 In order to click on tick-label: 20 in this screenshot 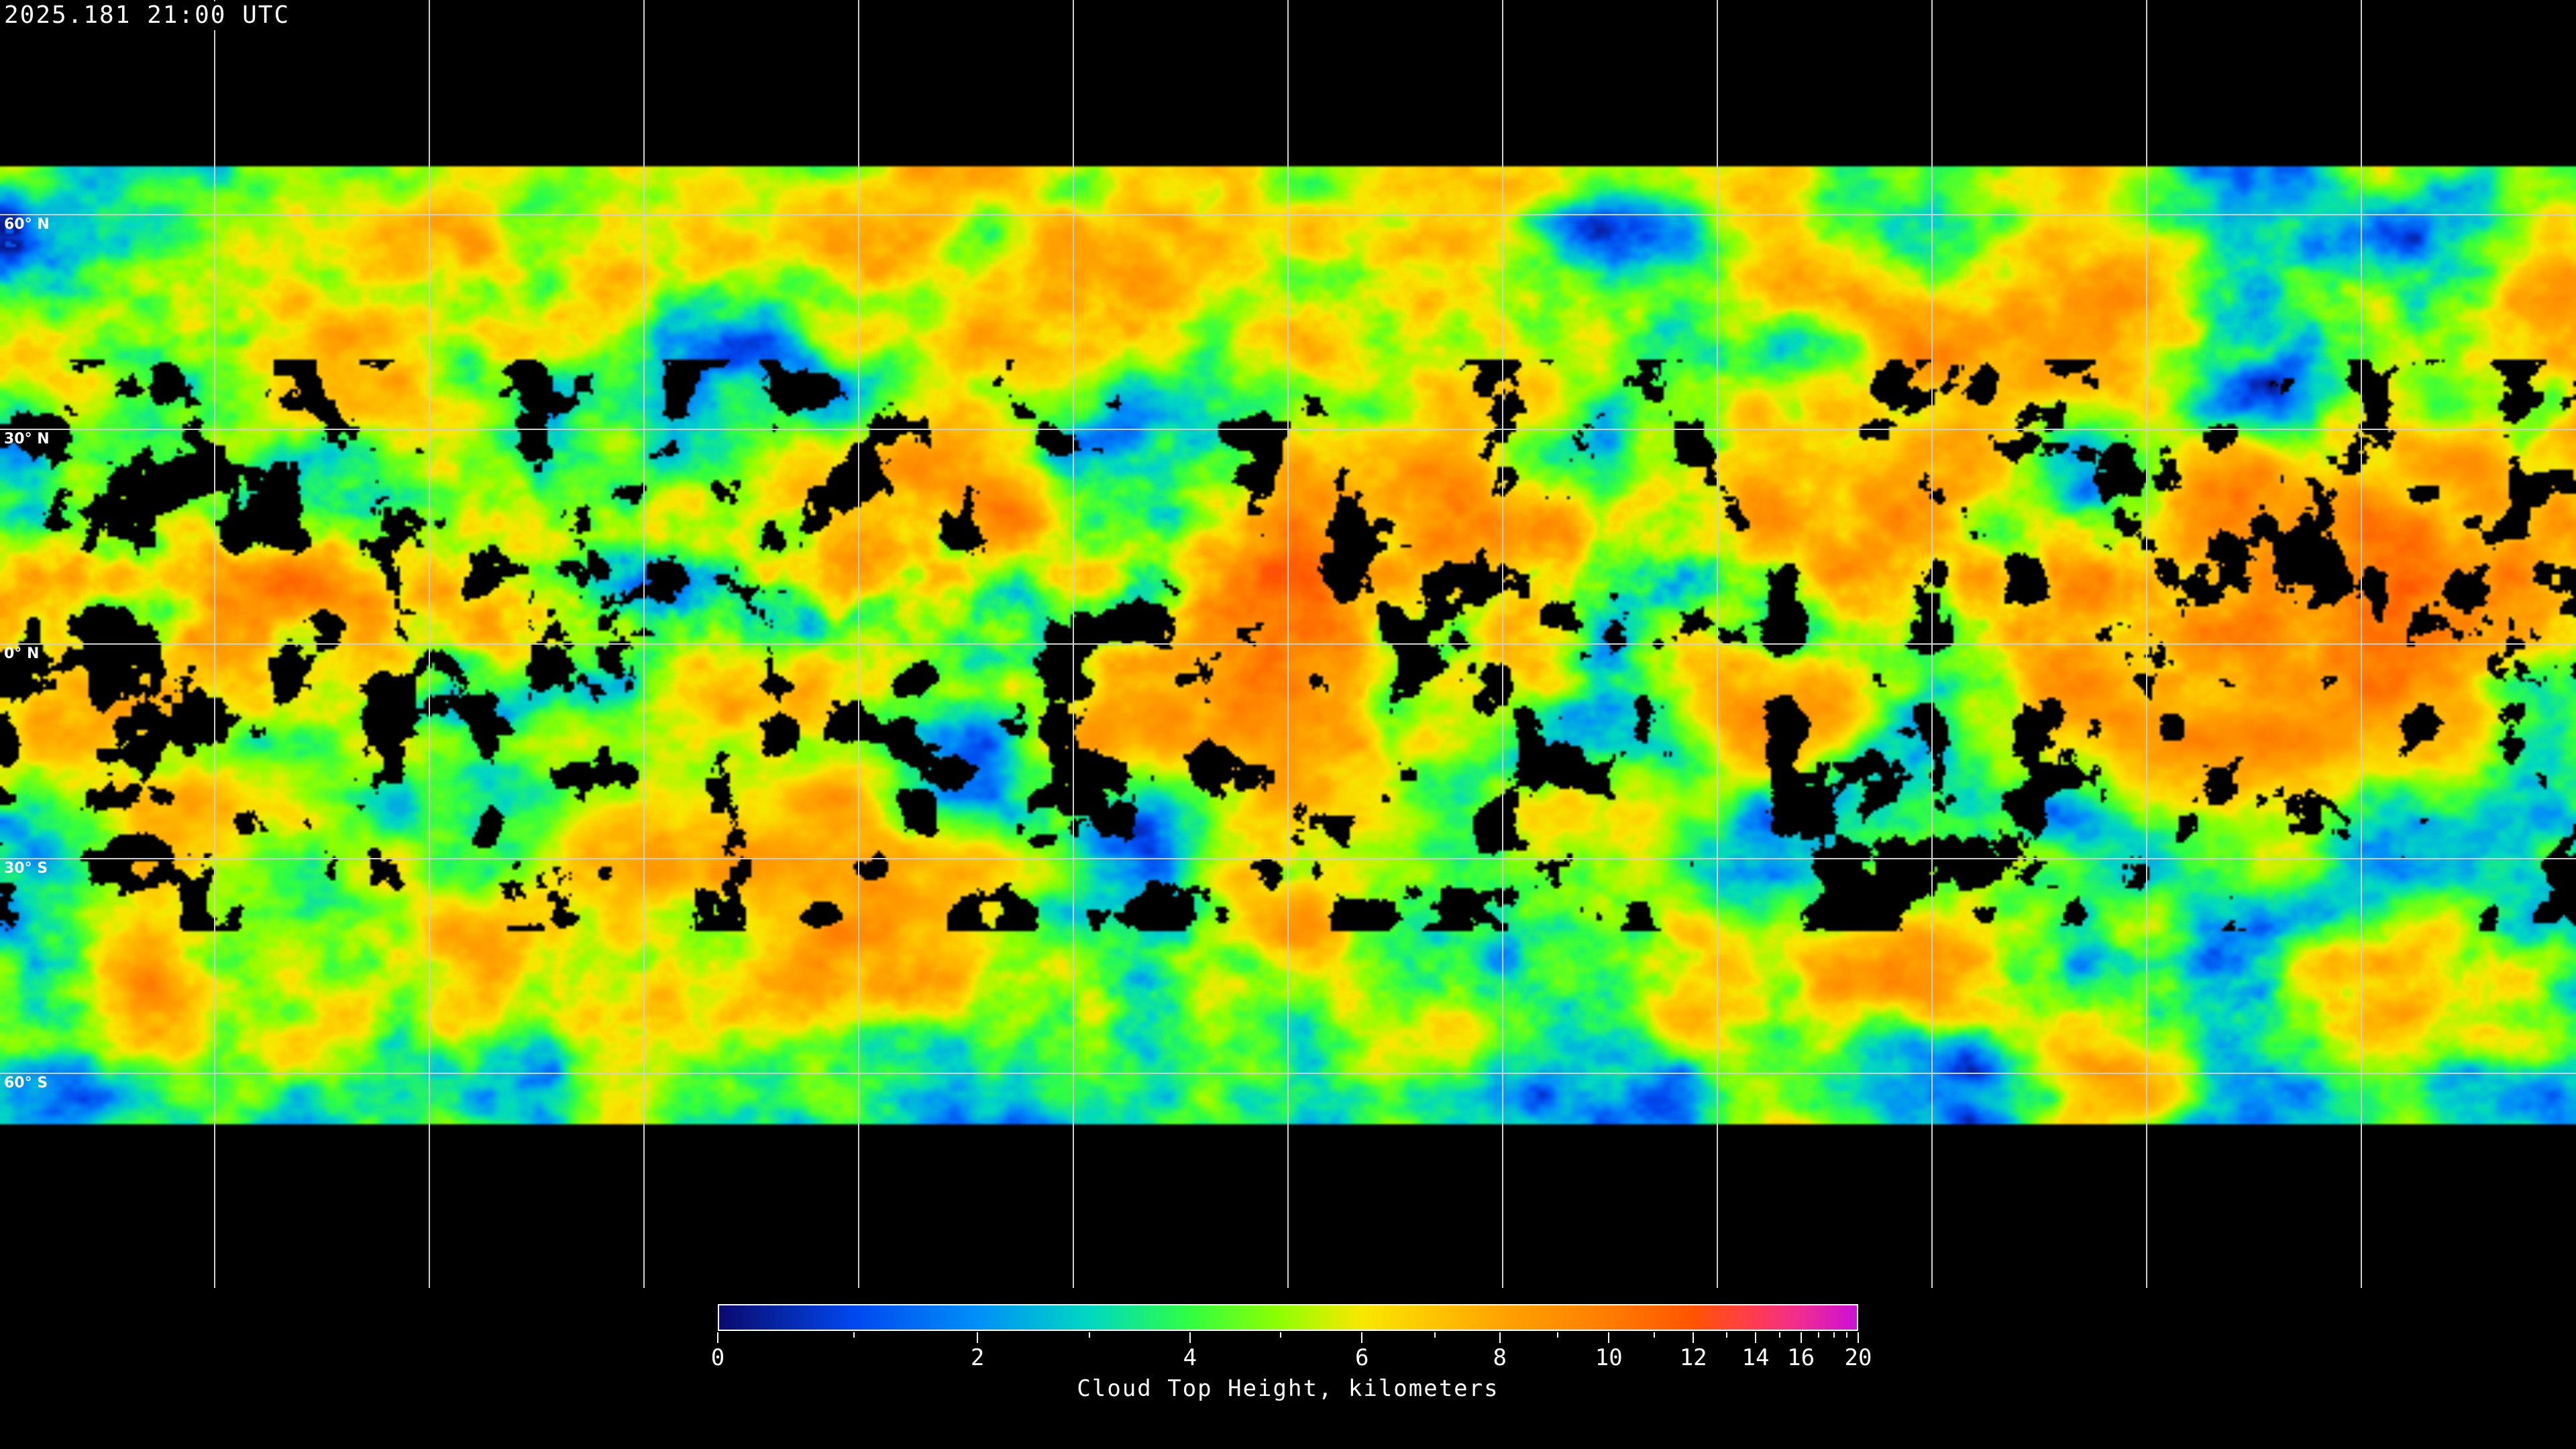, I will do `click(1858, 1357)`.